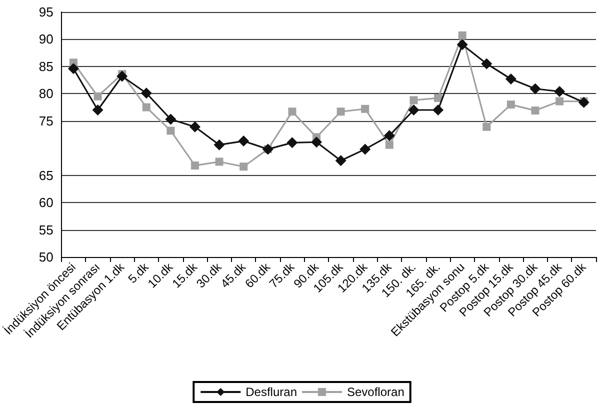  What do you see at coordinates (46, 175) in the screenshot?
I see `y-tick-label: 65` at bounding box center [46, 175].